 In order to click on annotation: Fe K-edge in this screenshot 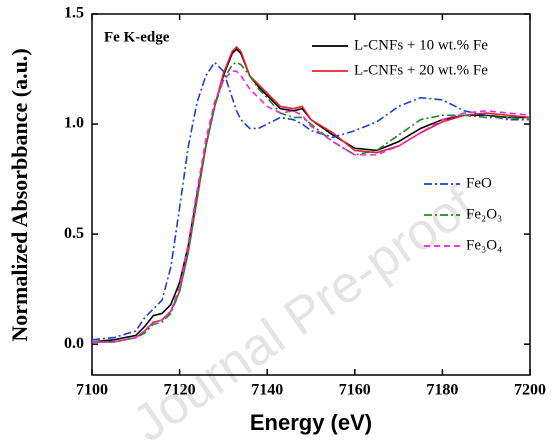, I will do `click(137, 37)`.